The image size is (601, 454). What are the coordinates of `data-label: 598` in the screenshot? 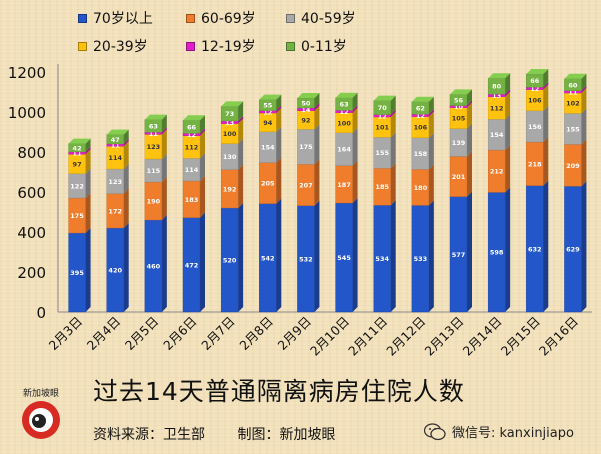 It's located at (497, 253).